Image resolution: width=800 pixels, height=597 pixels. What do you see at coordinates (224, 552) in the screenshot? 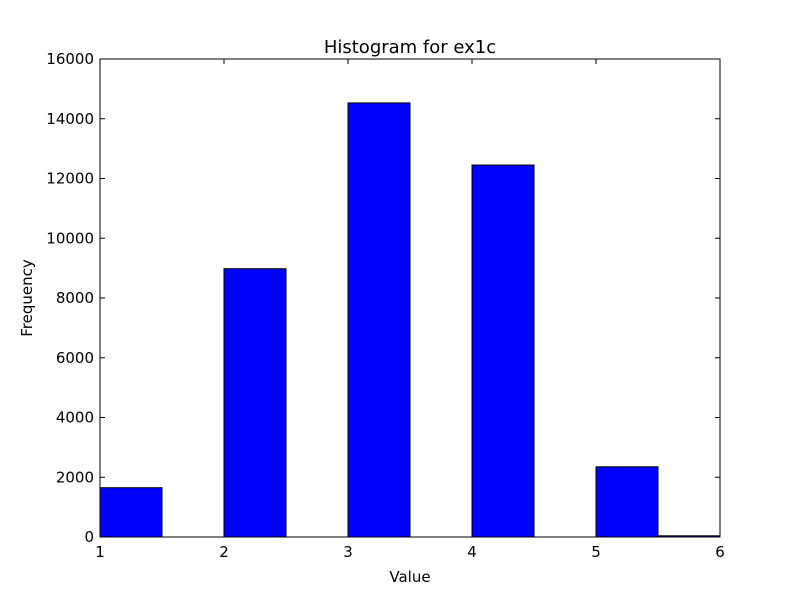
I see `x-tick-label: 2` at bounding box center [224, 552].